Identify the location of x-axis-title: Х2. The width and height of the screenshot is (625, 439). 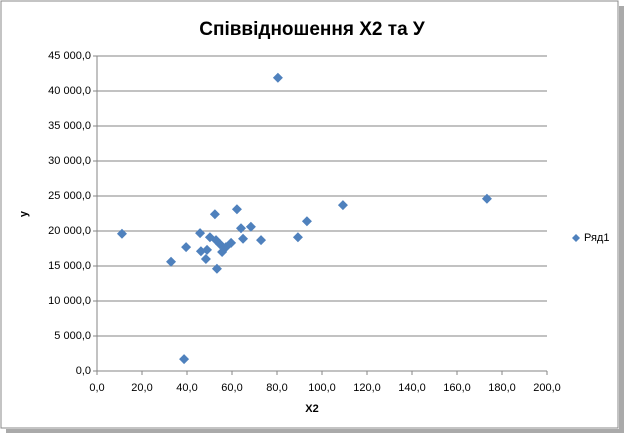
(311, 409).